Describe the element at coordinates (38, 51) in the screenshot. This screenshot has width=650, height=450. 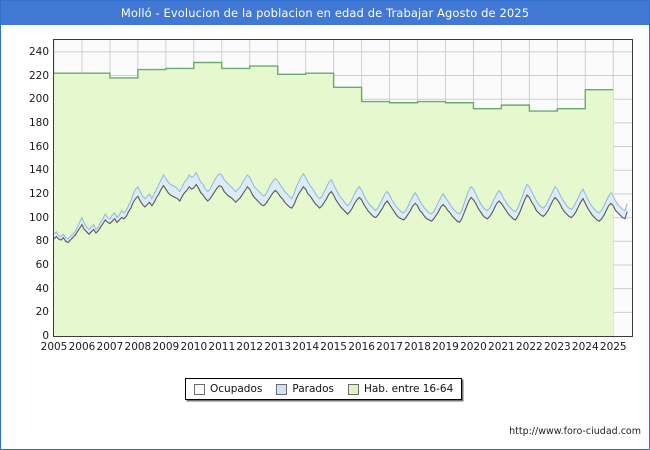
I see `y-axis-tick-label: 240` at that location.